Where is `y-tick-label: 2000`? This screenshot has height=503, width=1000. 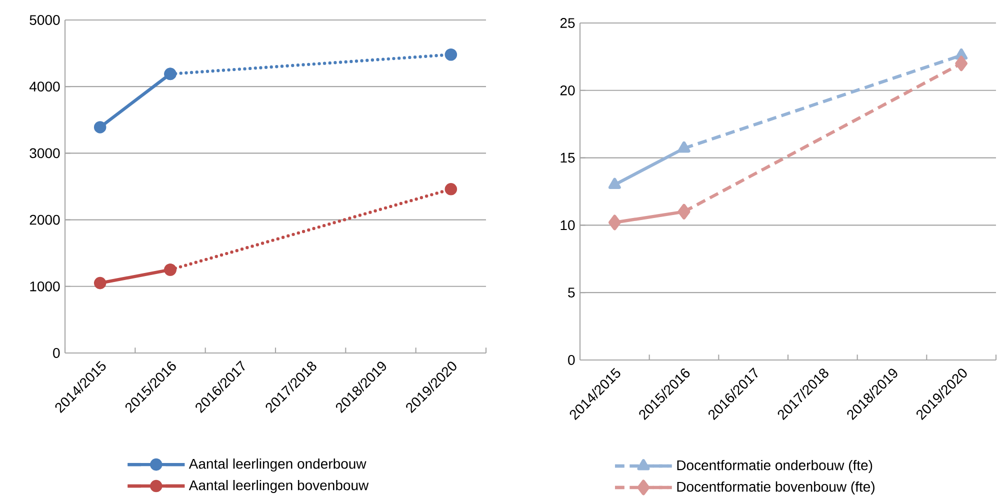
y-tick-label: 2000 is located at coordinates (45, 219).